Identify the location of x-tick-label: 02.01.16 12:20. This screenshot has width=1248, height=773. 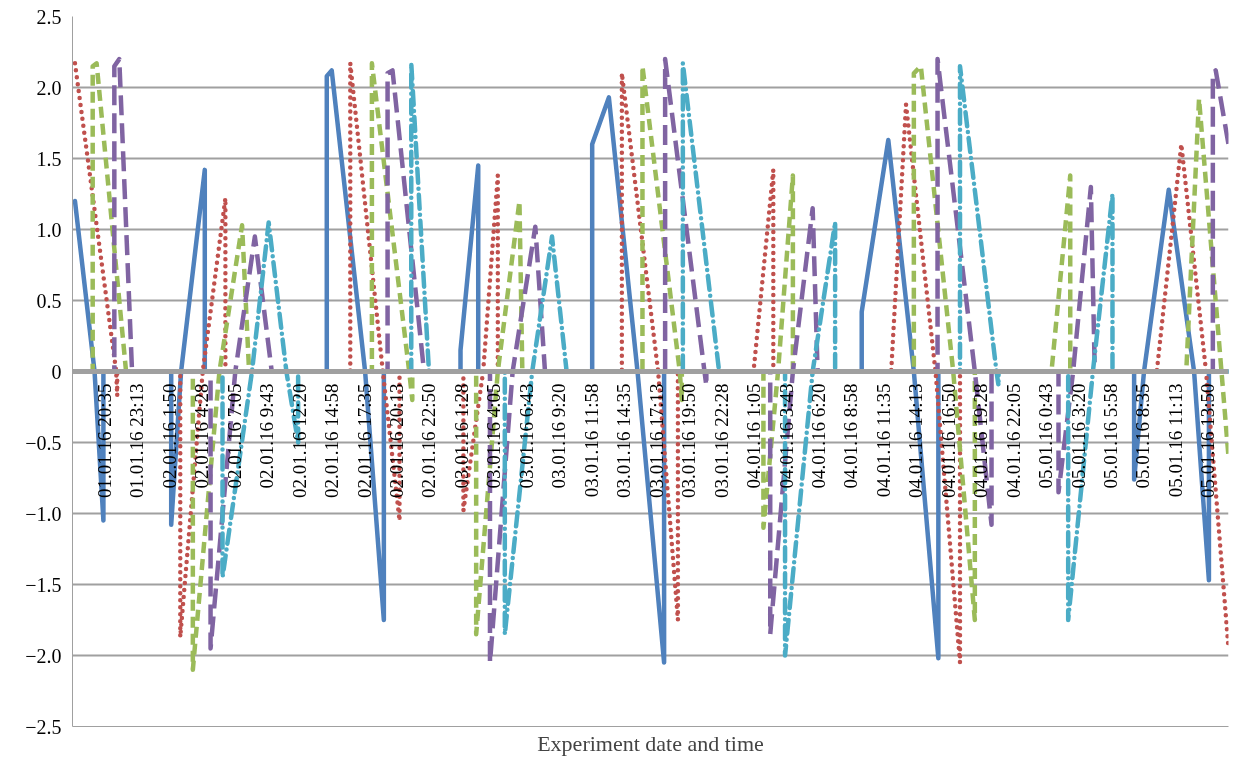
(299, 441).